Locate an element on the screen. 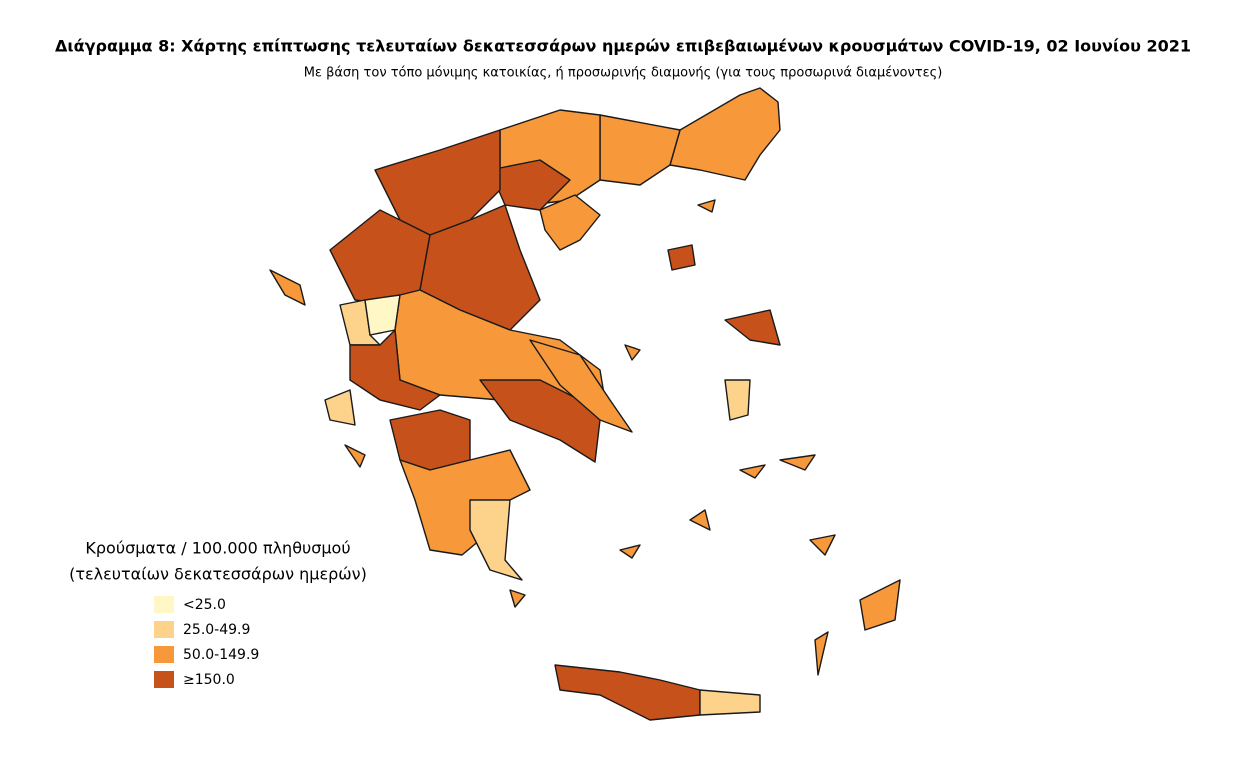 The image size is (1247, 757). legend-label: 25.0-49.9 is located at coordinates (216, 630).